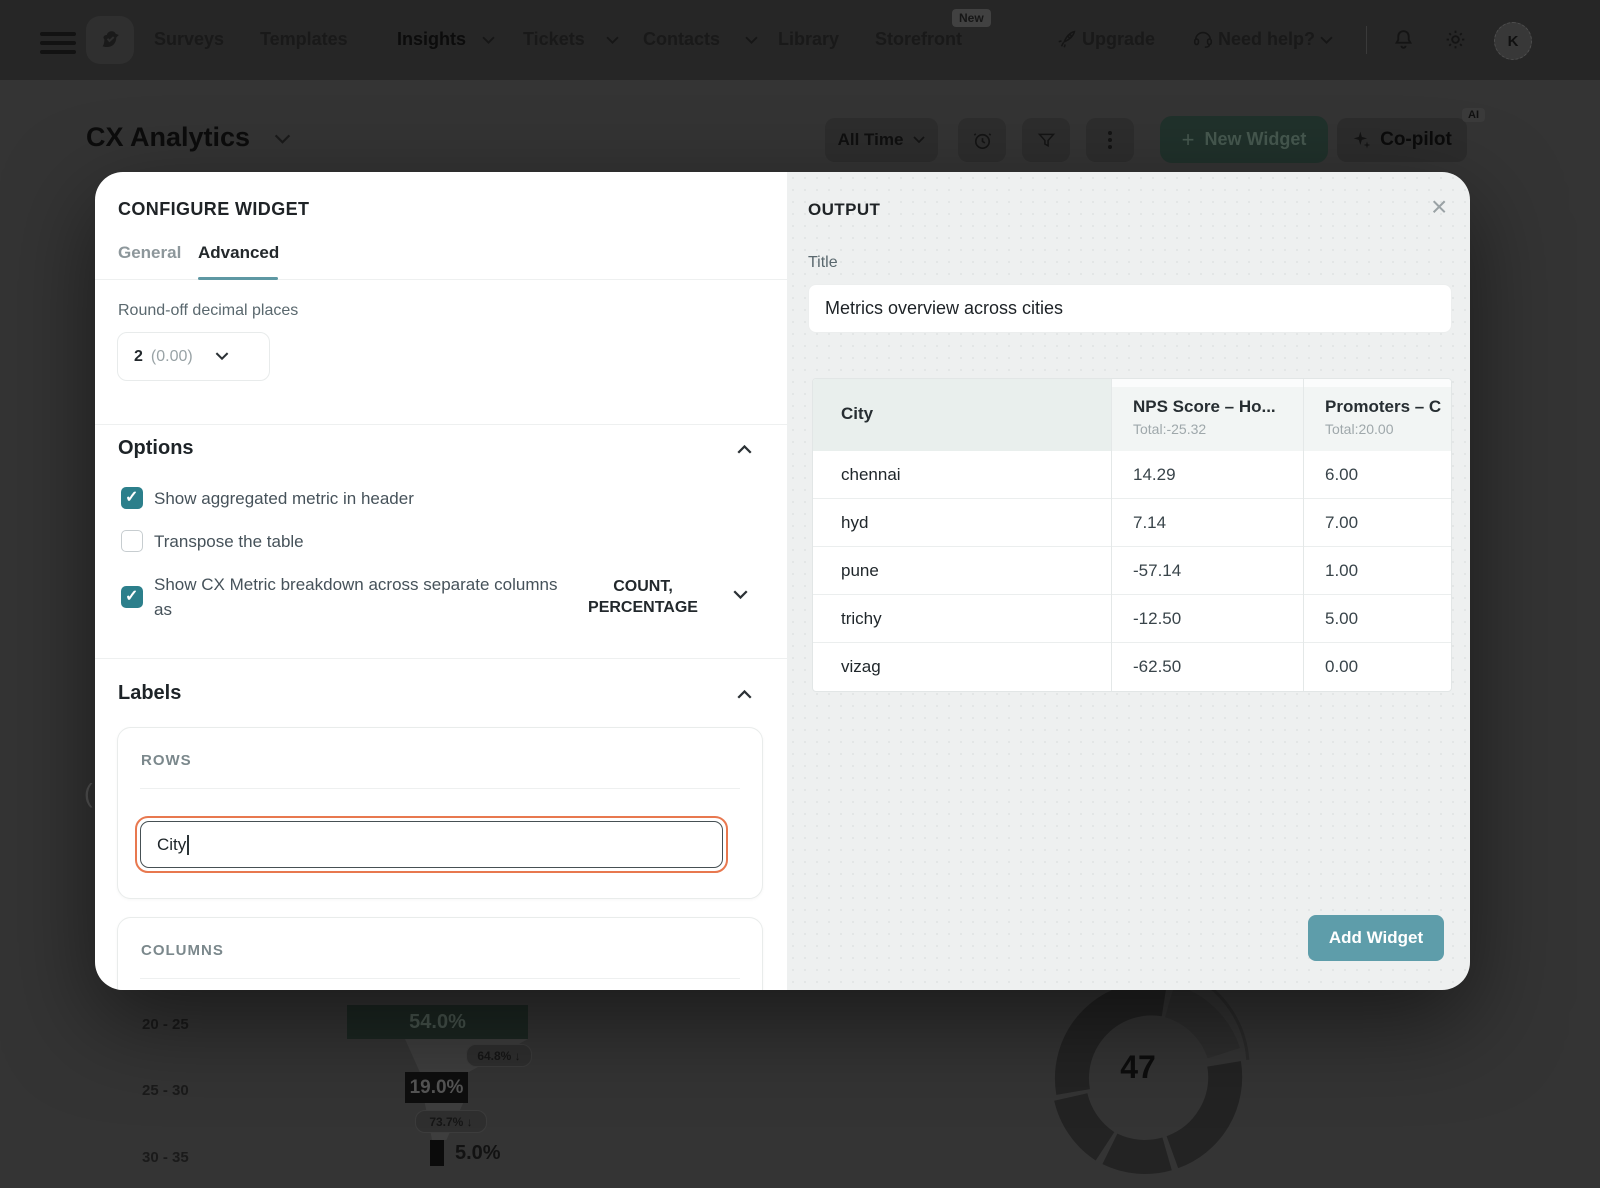 The image size is (1600, 1188). Describe the element at coordinates (1132, 571) in the screenshot. I see `table-row: pune -57.14 1.00` at that location.